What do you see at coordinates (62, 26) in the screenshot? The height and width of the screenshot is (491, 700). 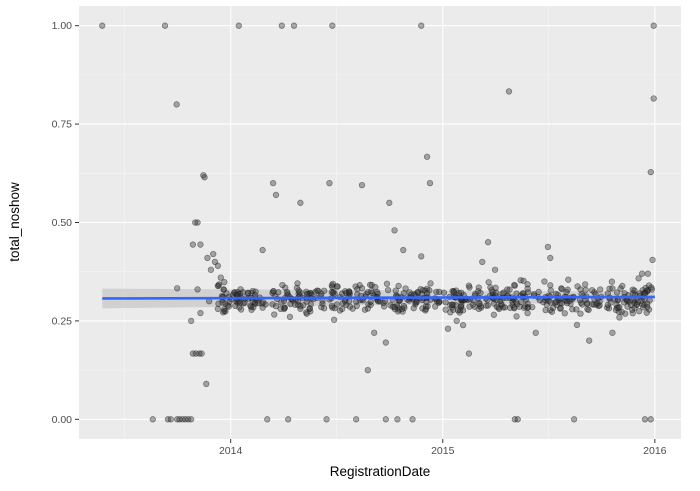 I see `y-tick-label-1.00: 1.00` at bounding box center [62, 26].